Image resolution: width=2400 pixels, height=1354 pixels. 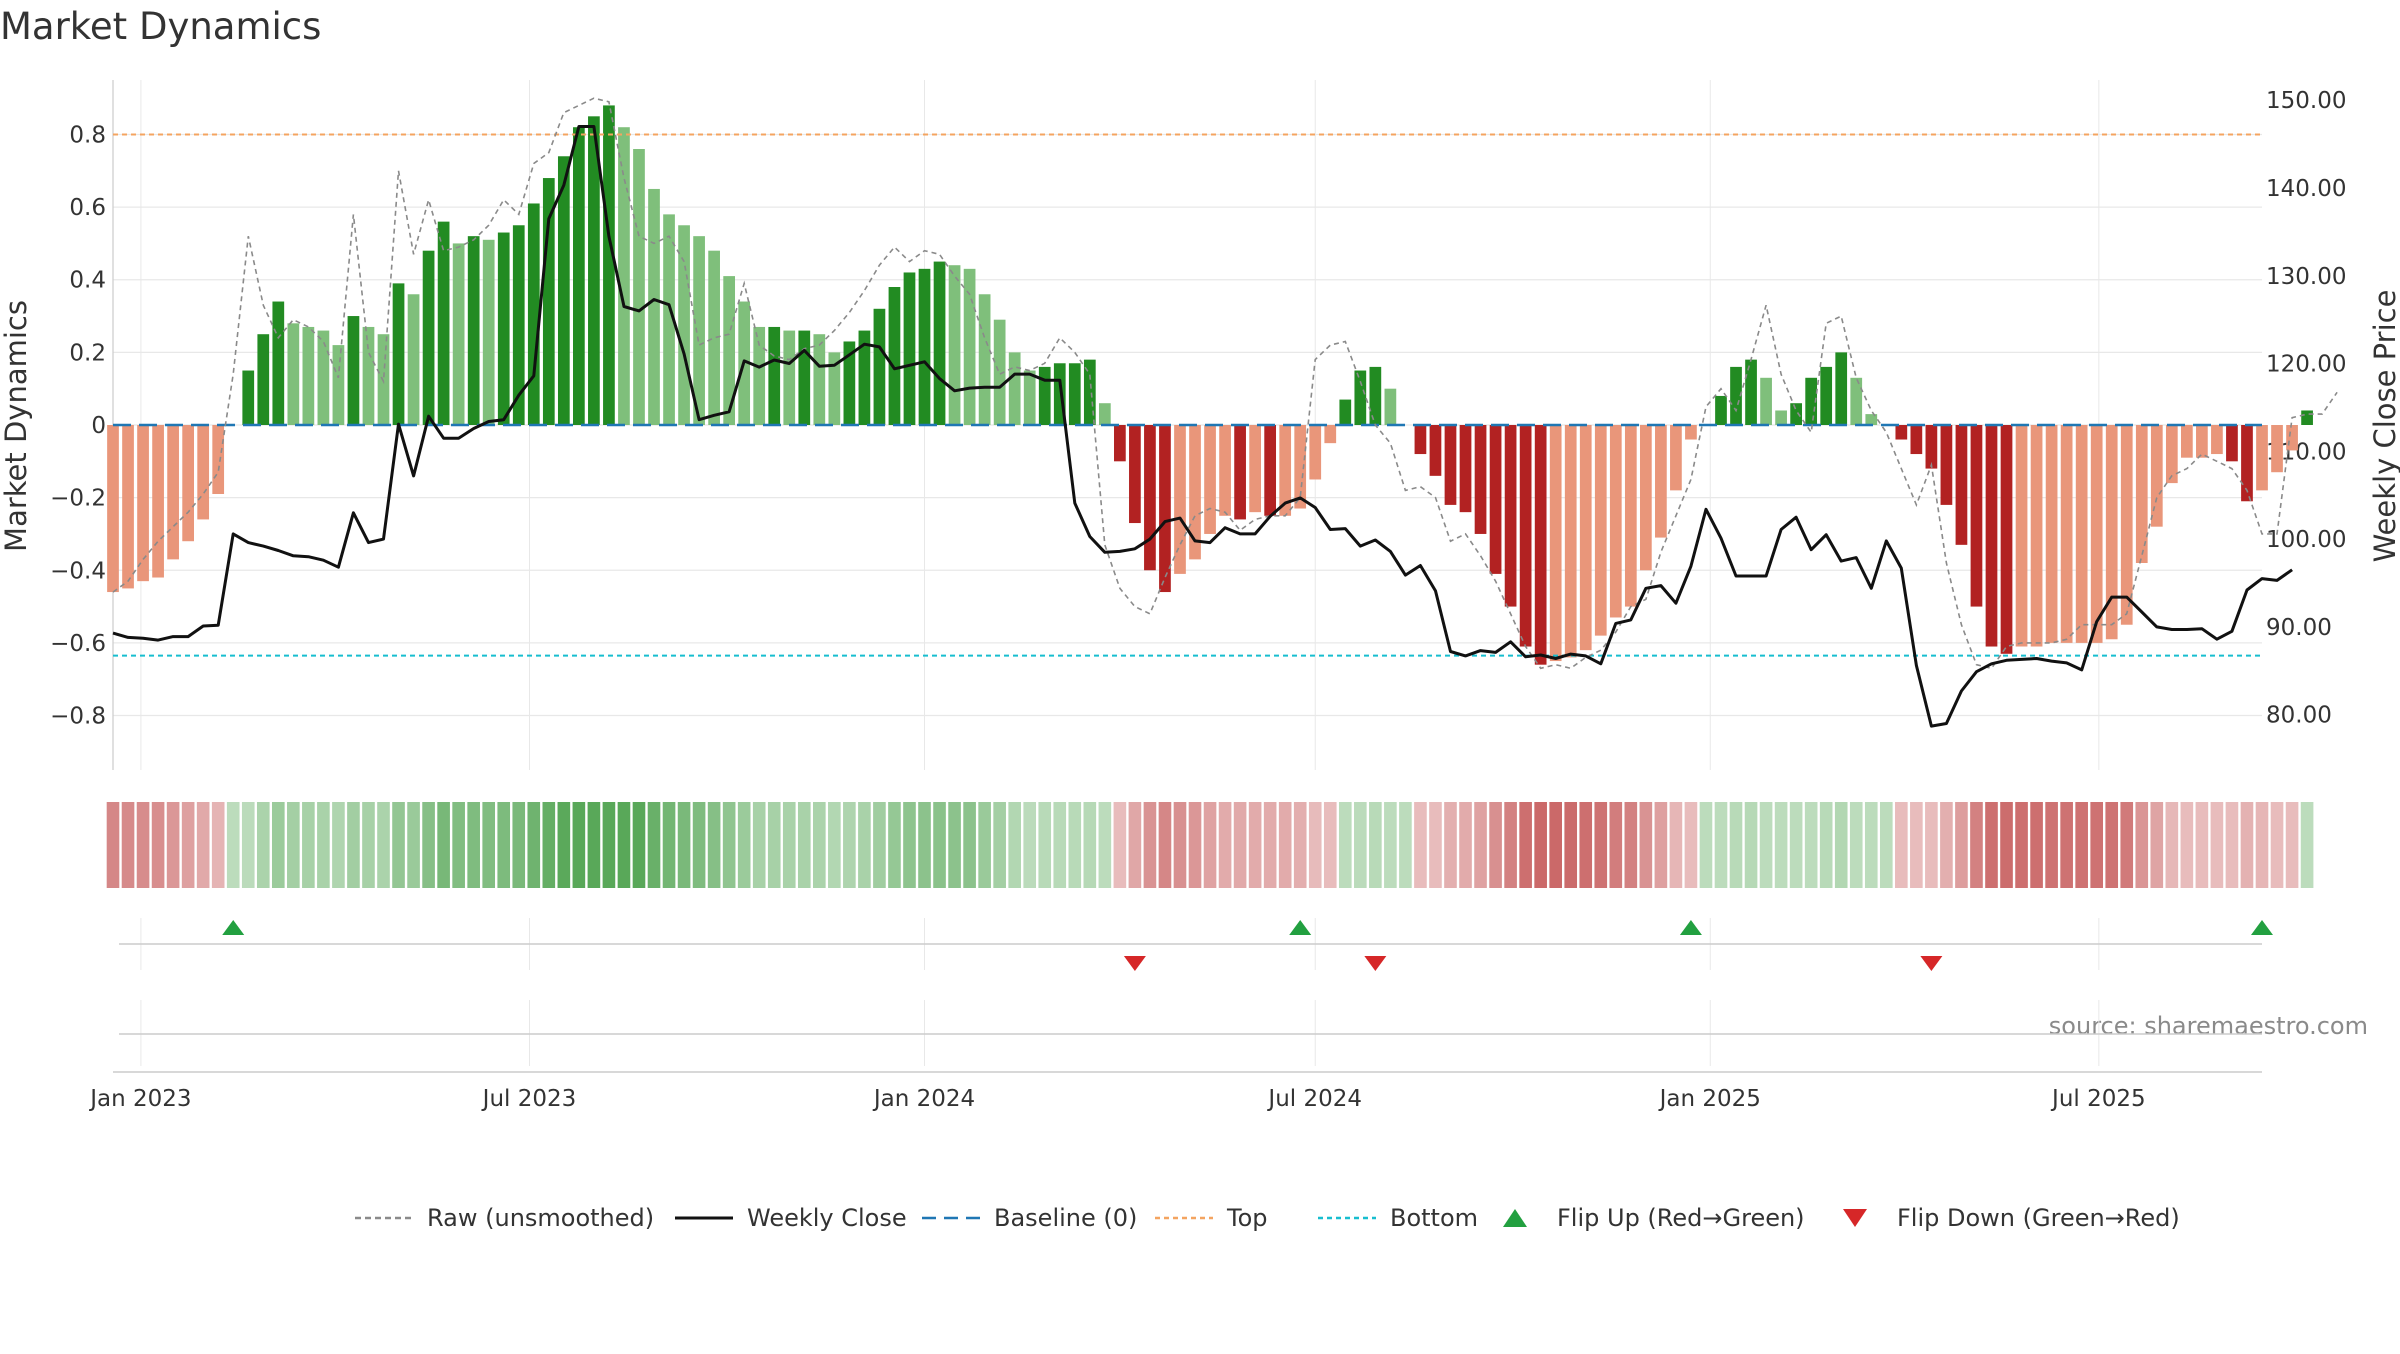 I want to click on y2-tick-label: 80.00, so click(x=2299, y=716).